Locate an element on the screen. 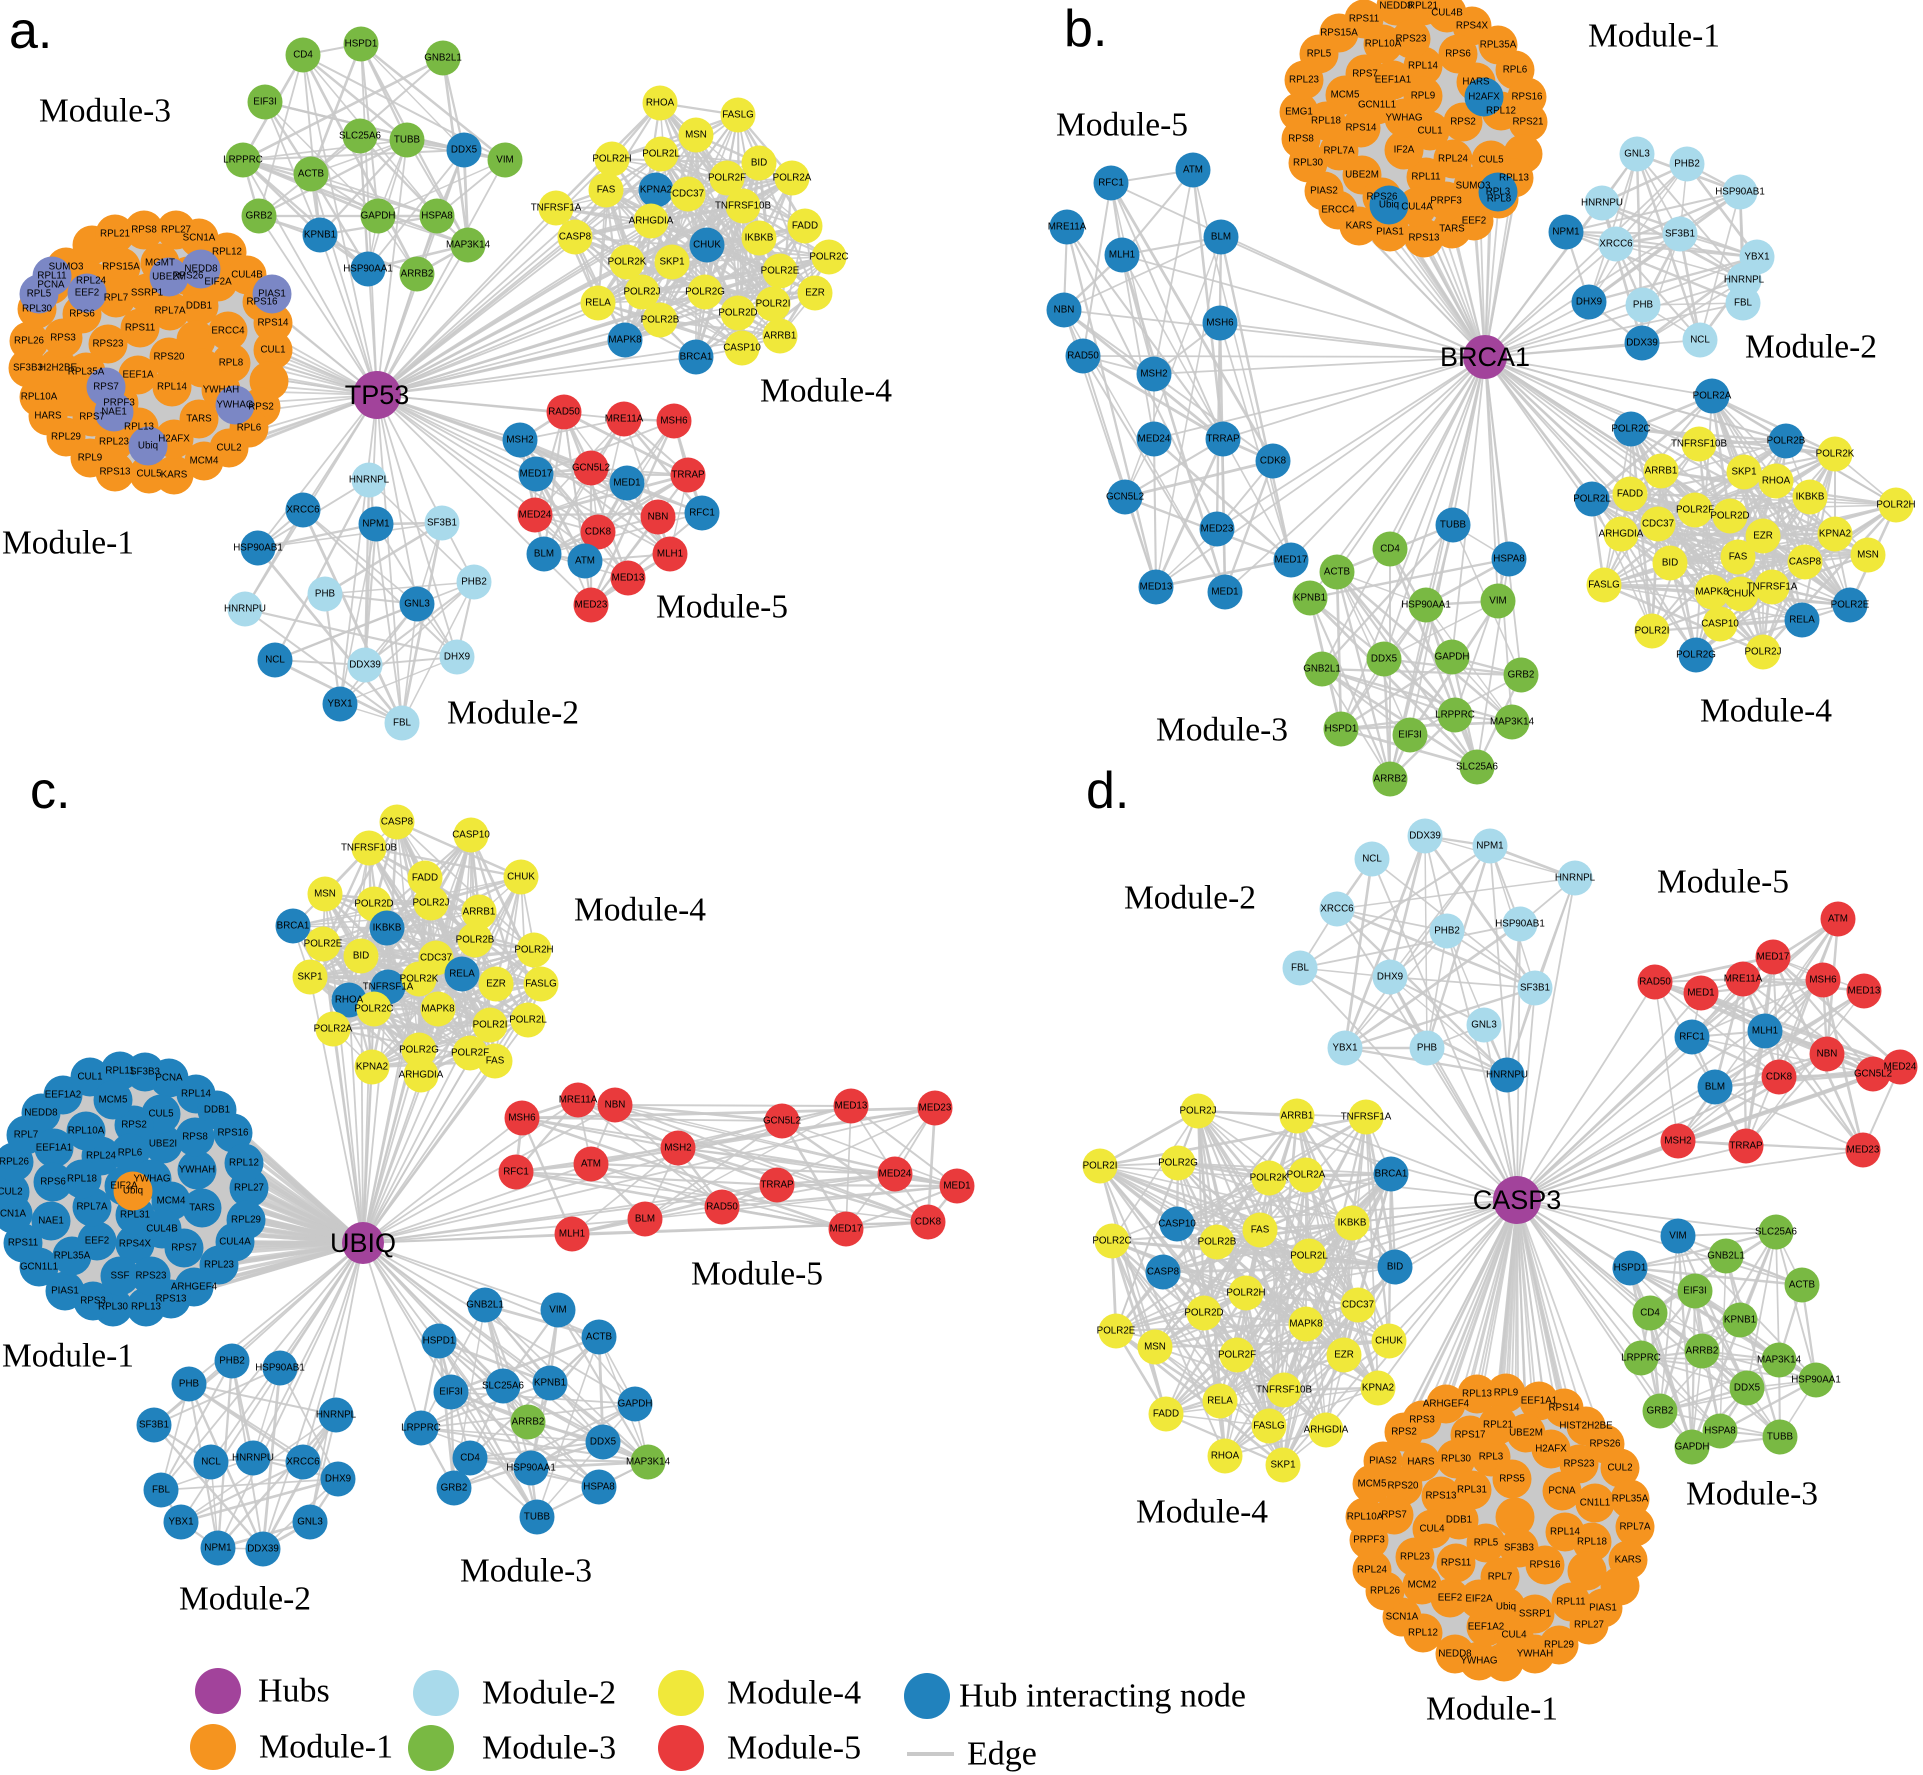  svg-text: RPL29 is located at coordinates (246, 1220).